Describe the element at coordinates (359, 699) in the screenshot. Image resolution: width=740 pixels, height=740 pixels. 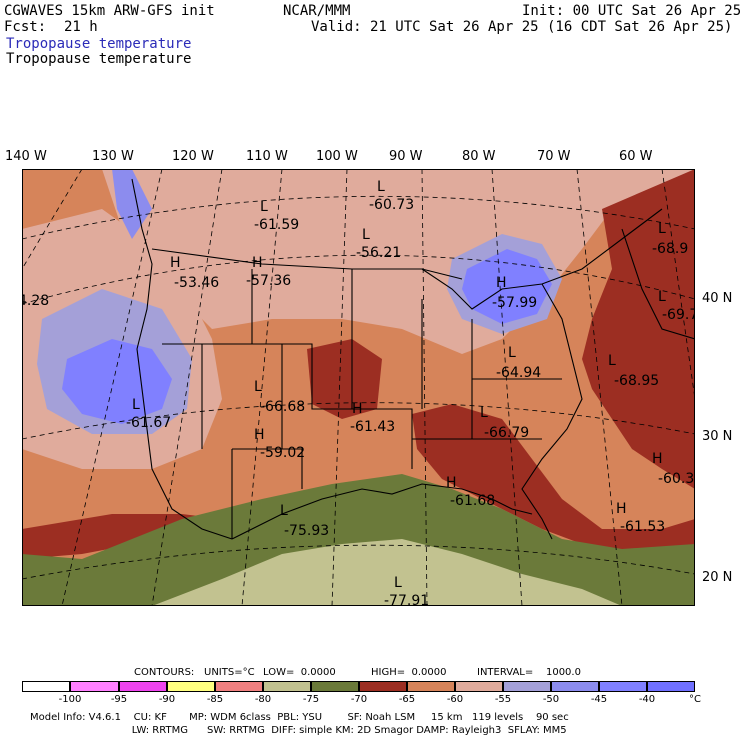
I see `colorbar-tick-label: -70` at that location.